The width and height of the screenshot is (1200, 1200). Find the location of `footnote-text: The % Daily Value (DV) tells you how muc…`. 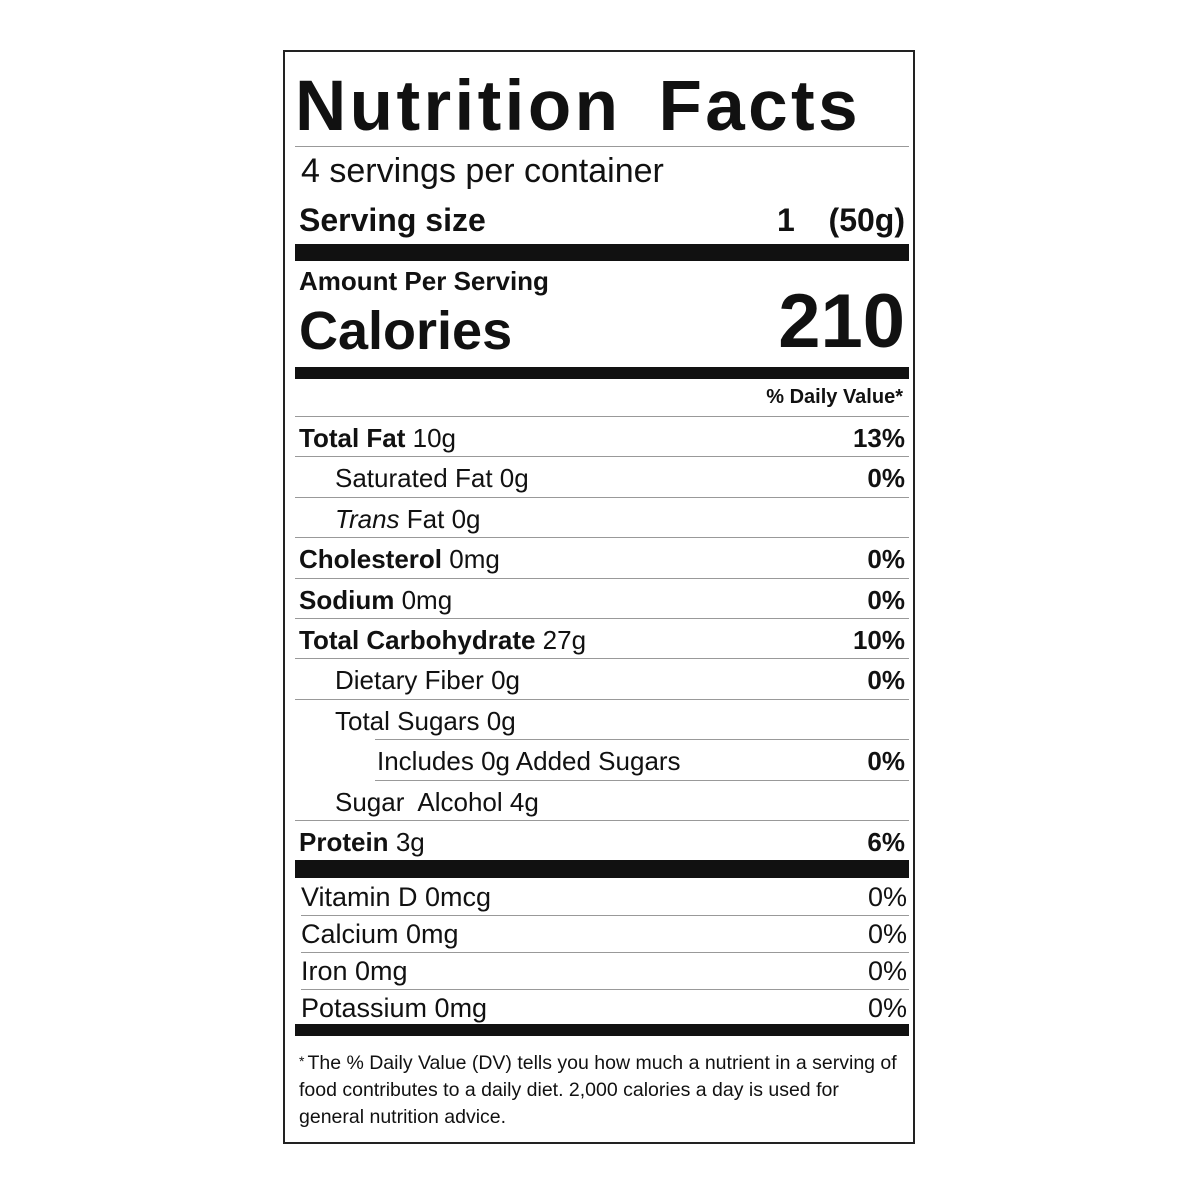

footnote-text: The % Daily Value (DV) tells you how muc… is located at coordinates (598, 1090).